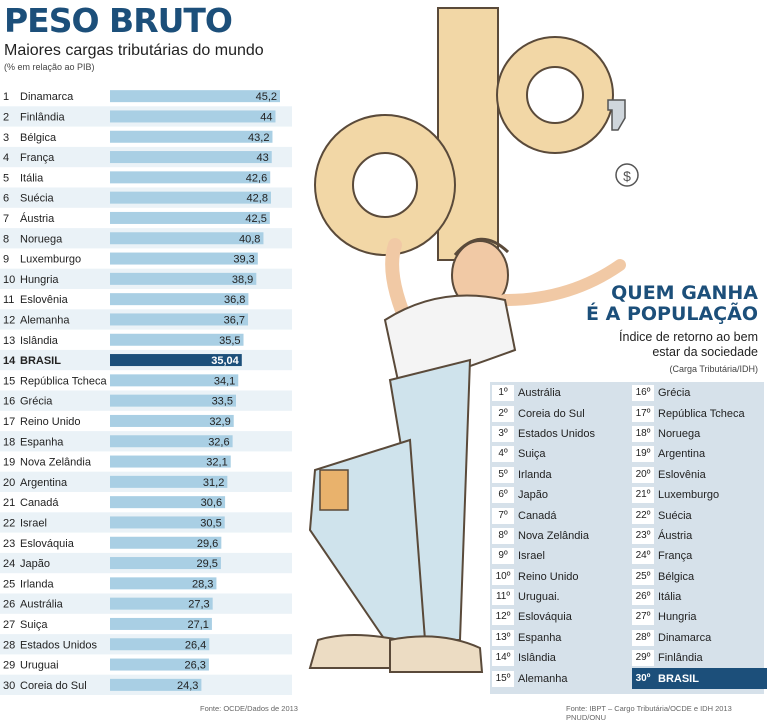  What do you see at coordinates (49, 67) in the screenshot?
I see `chart-unit-note: (% em relação ao PIB)` at bounding box center [49, 67].